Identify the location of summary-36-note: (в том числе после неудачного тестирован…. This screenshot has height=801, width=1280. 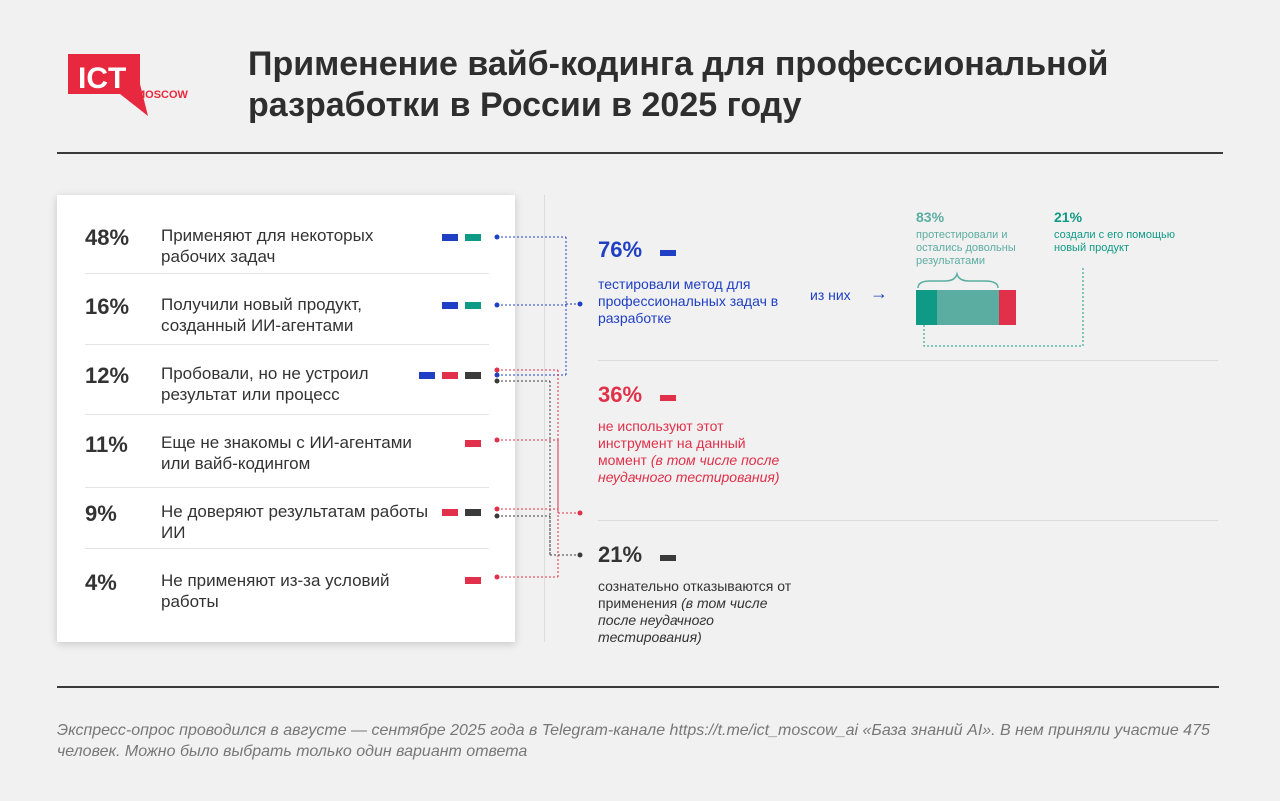
(689, 468).